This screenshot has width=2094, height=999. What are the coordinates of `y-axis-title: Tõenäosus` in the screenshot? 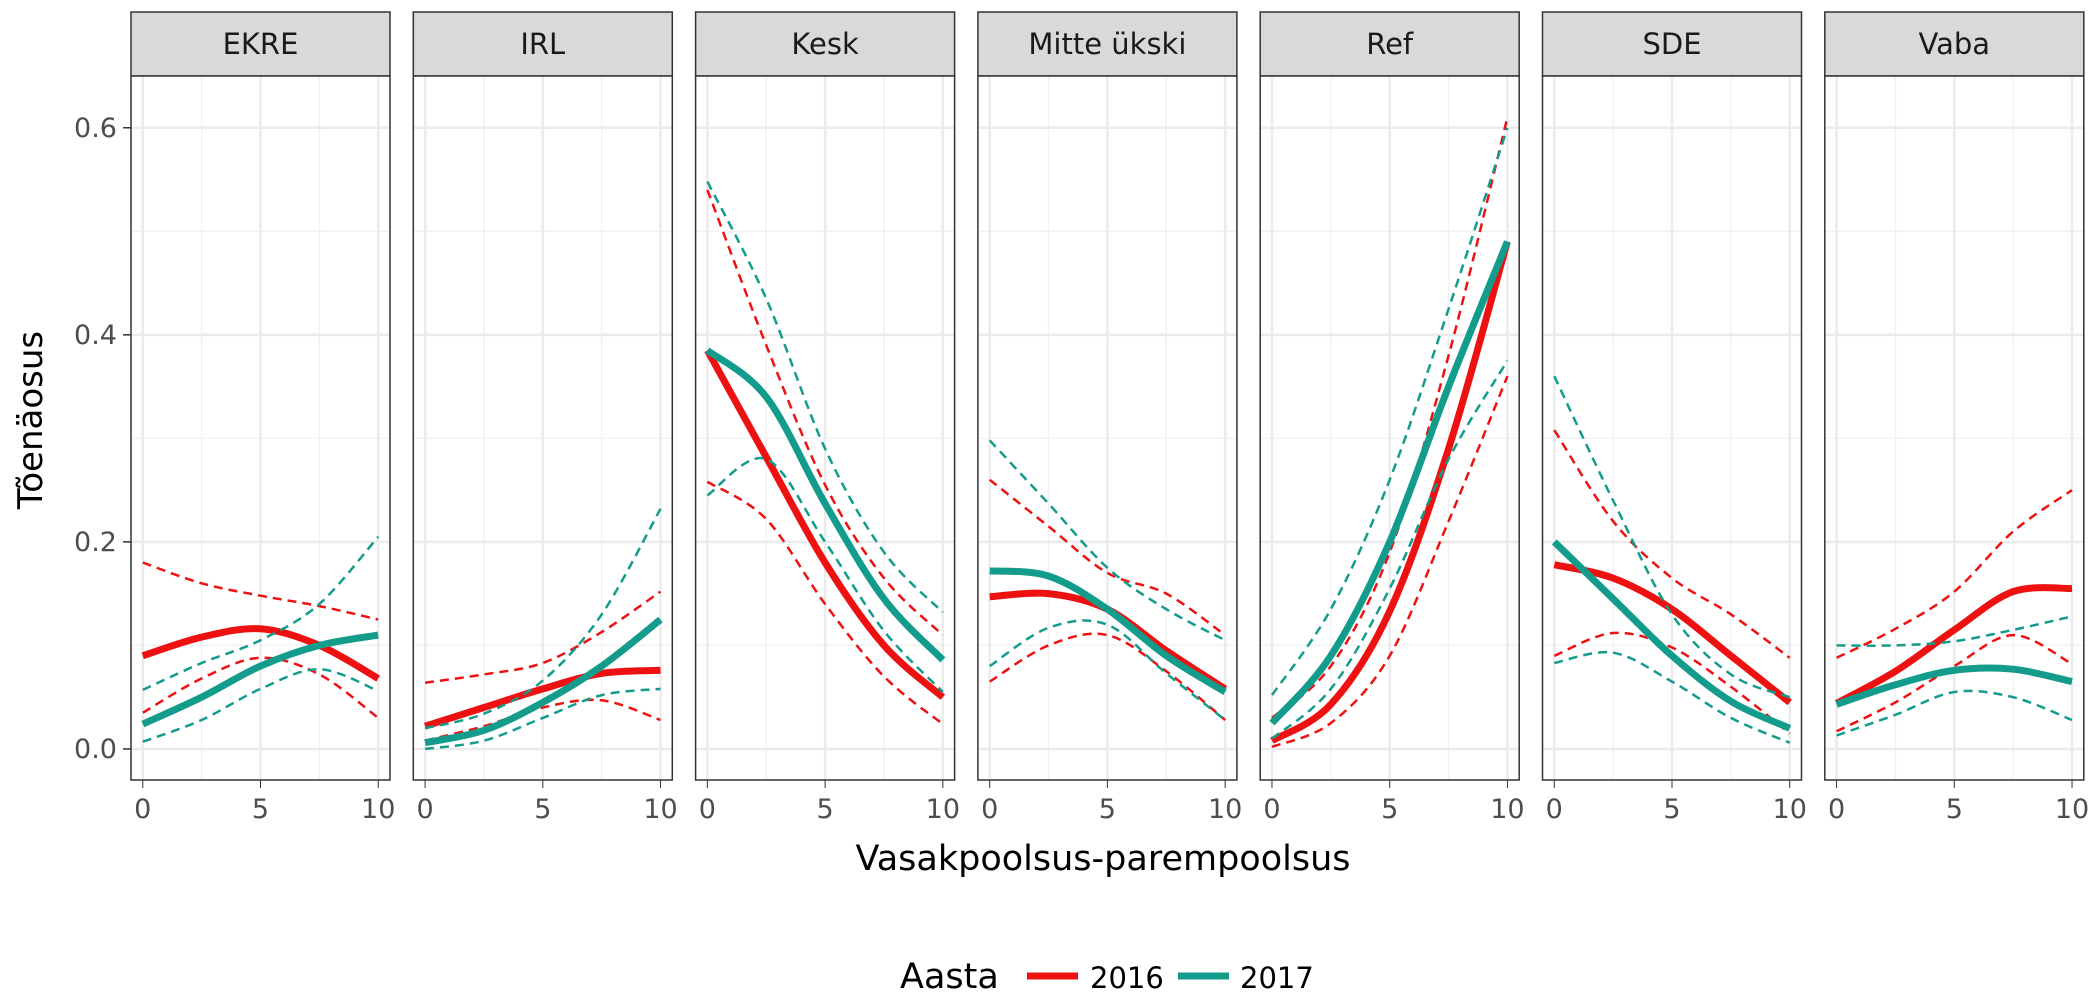 It's located at (31, 420).